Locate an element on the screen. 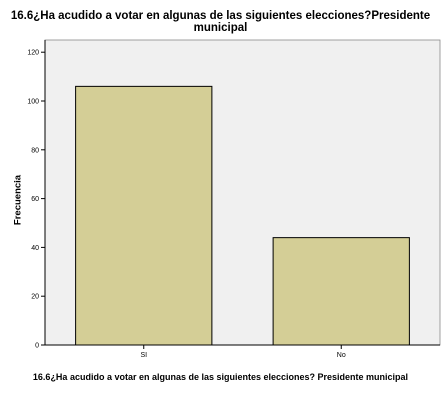 The image size is (441, 394). y-axis: 0 20 40 60 80 100 120 is located at coordinates (36, 195).